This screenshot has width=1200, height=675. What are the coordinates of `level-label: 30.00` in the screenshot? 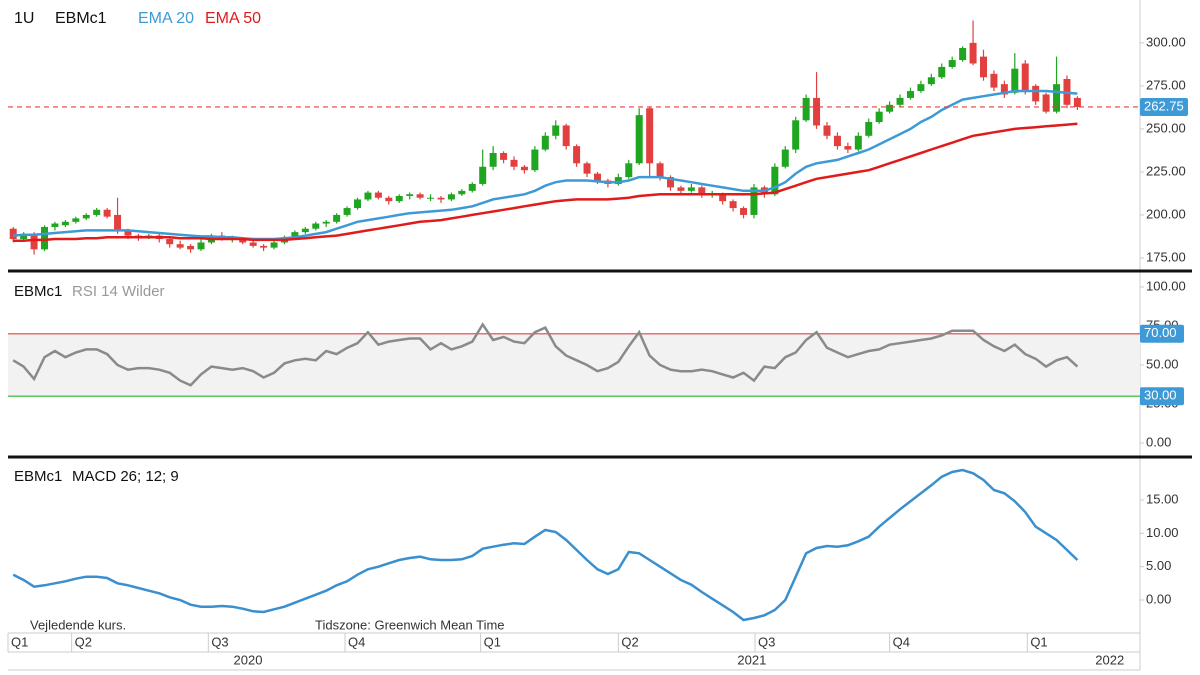 It's located at (1160, 395).